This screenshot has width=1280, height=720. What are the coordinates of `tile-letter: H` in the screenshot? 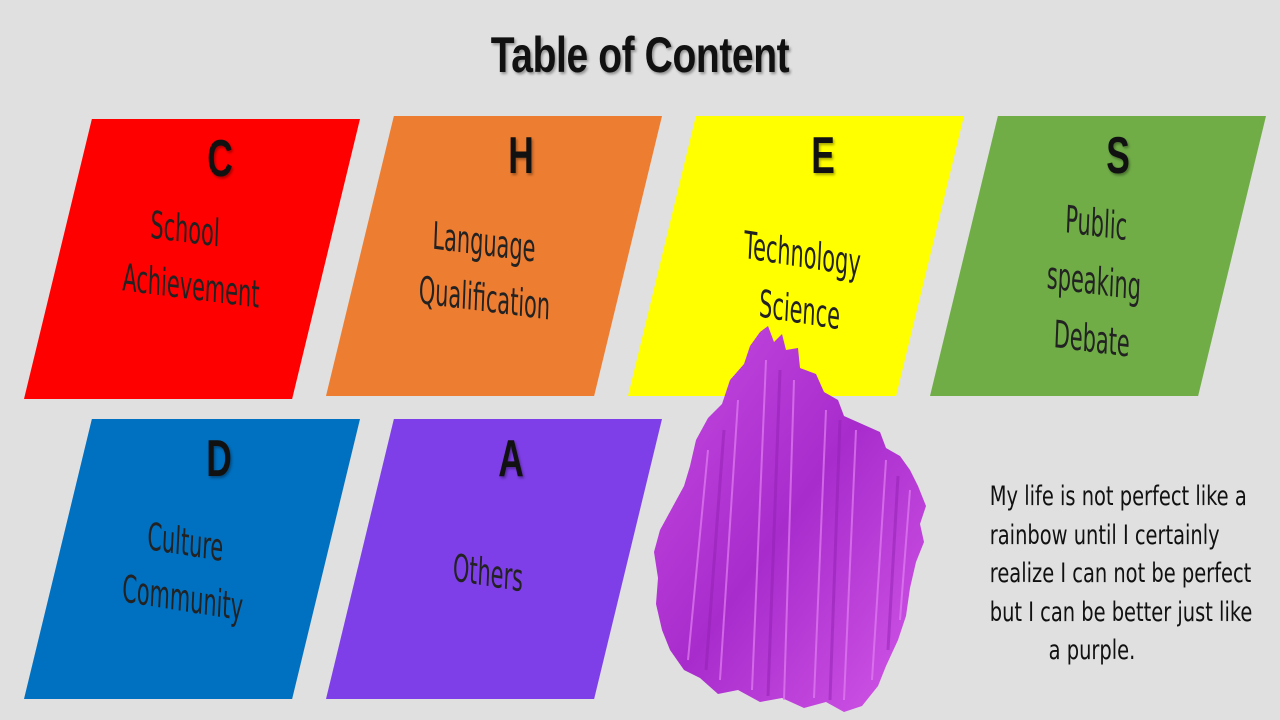 It's located at (521, 156).